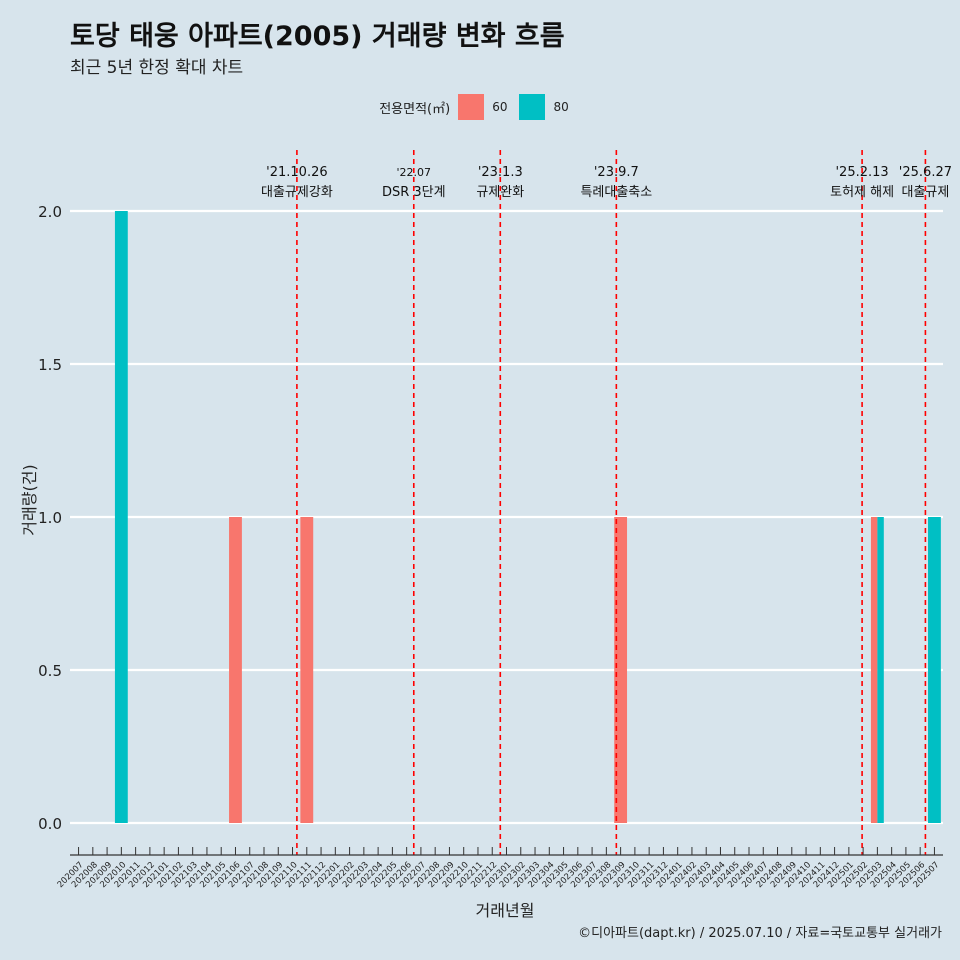 The width and height of the screenshot is (960, 960). I want to click on y-tick-label: 0.5, so click(50, 671).